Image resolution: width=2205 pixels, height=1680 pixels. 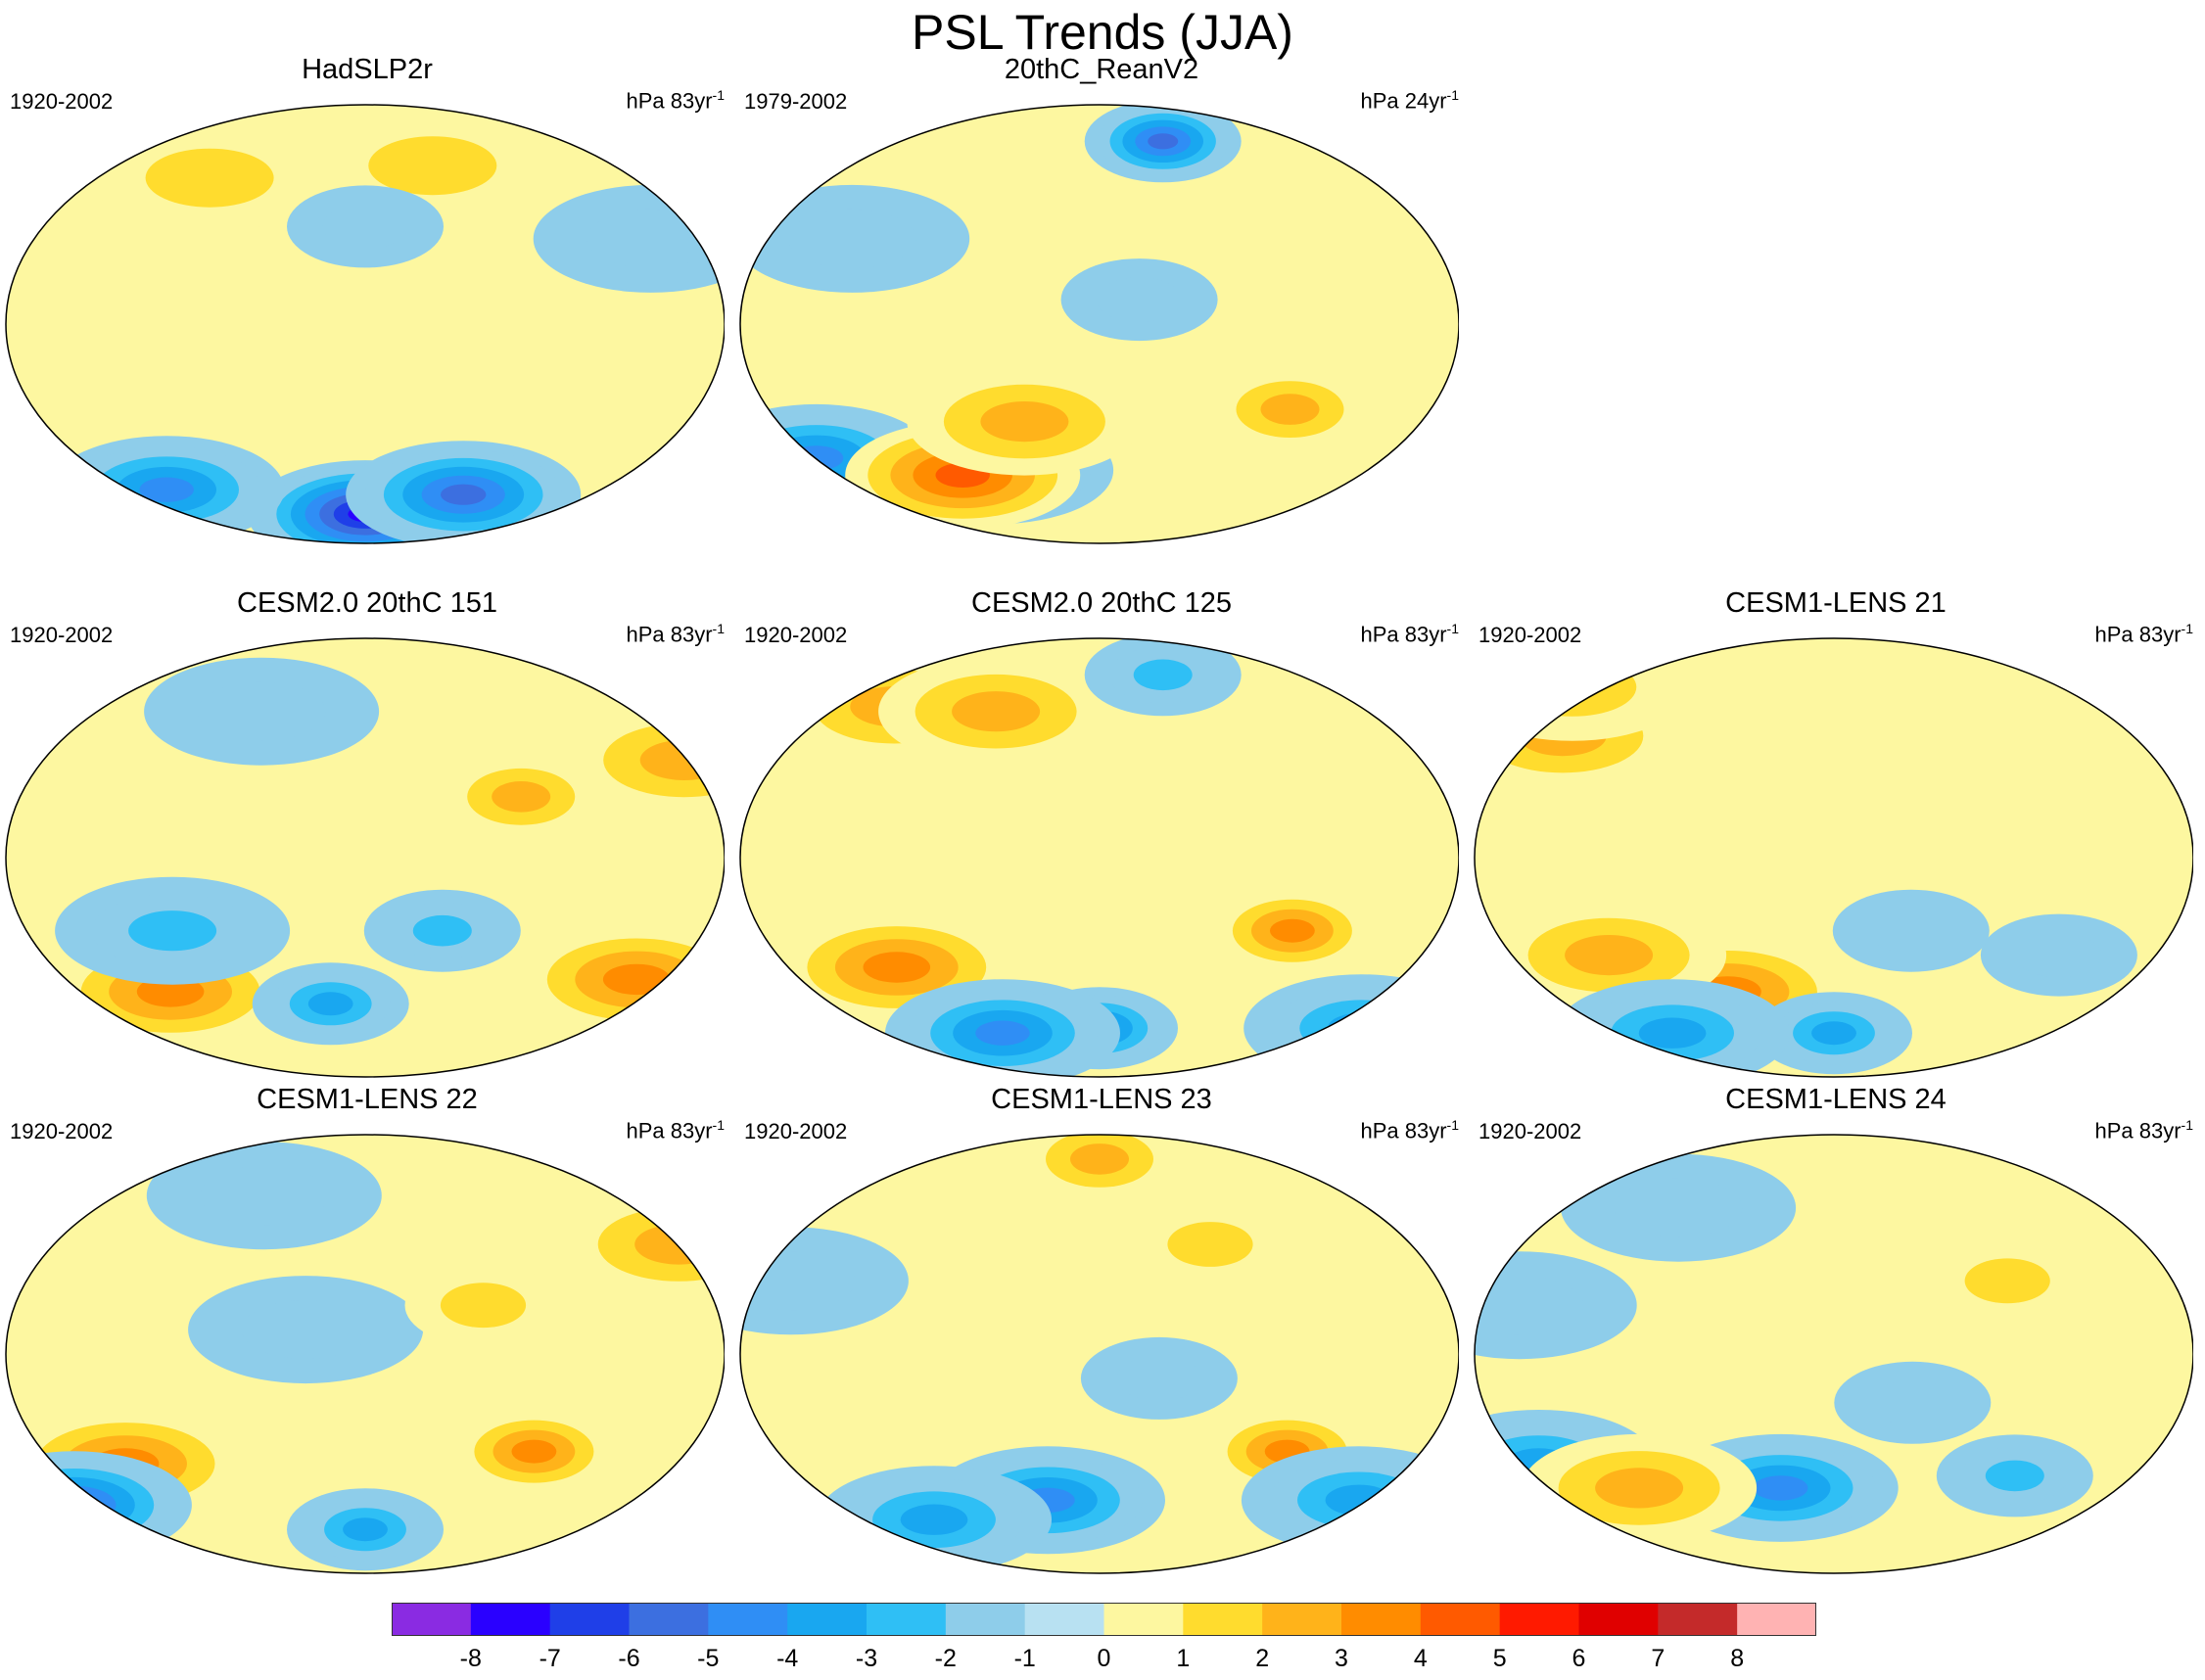 What do you see at coordinates (1409, 100) in the screenshot?
I see `panel-units: hPa 24yr-1` at bounding box center [1409, 100].